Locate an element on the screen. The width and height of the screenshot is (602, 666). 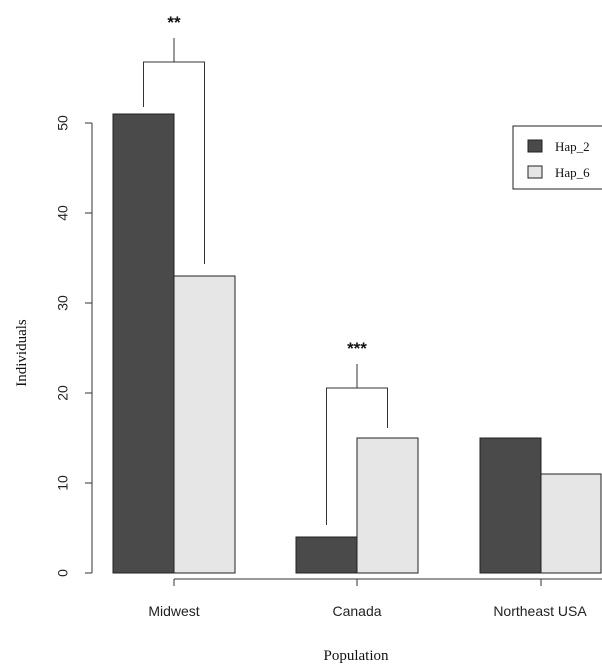
bar-hap-6-midwest is located at coordinates (204, 424).